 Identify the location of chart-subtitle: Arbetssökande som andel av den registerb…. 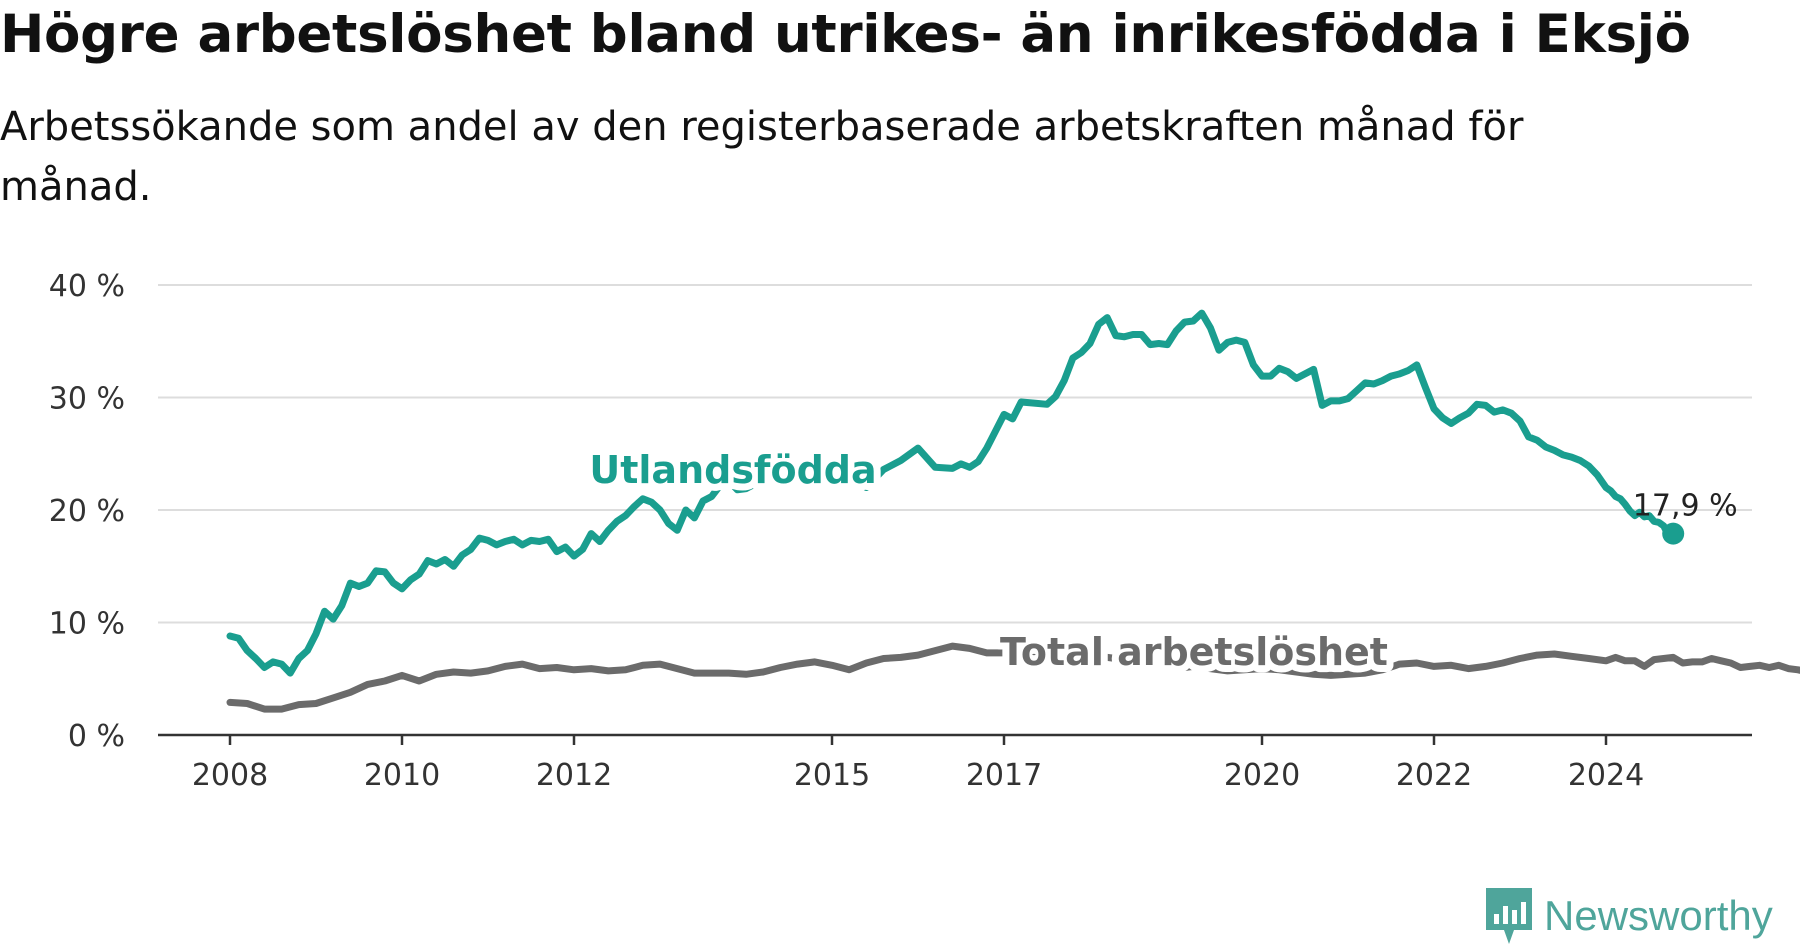
(762, 157).